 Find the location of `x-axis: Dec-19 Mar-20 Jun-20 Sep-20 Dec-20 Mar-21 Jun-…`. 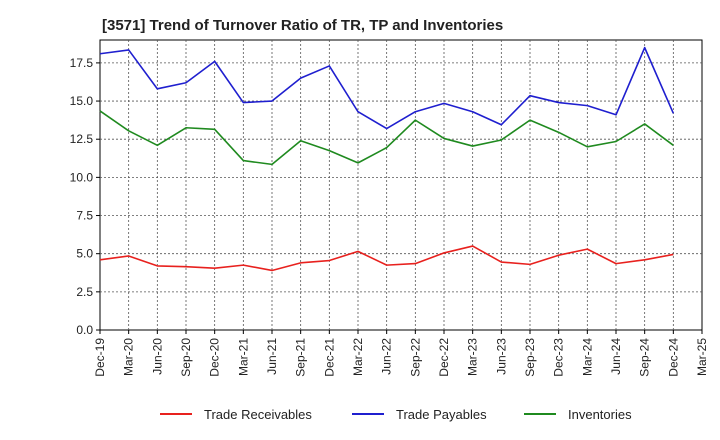

x-axis: Dec-19 Mar-20 Jun-20 Sep-20 Dec-20 Mar-21 Jun-… is located at coordinates (401, 353).